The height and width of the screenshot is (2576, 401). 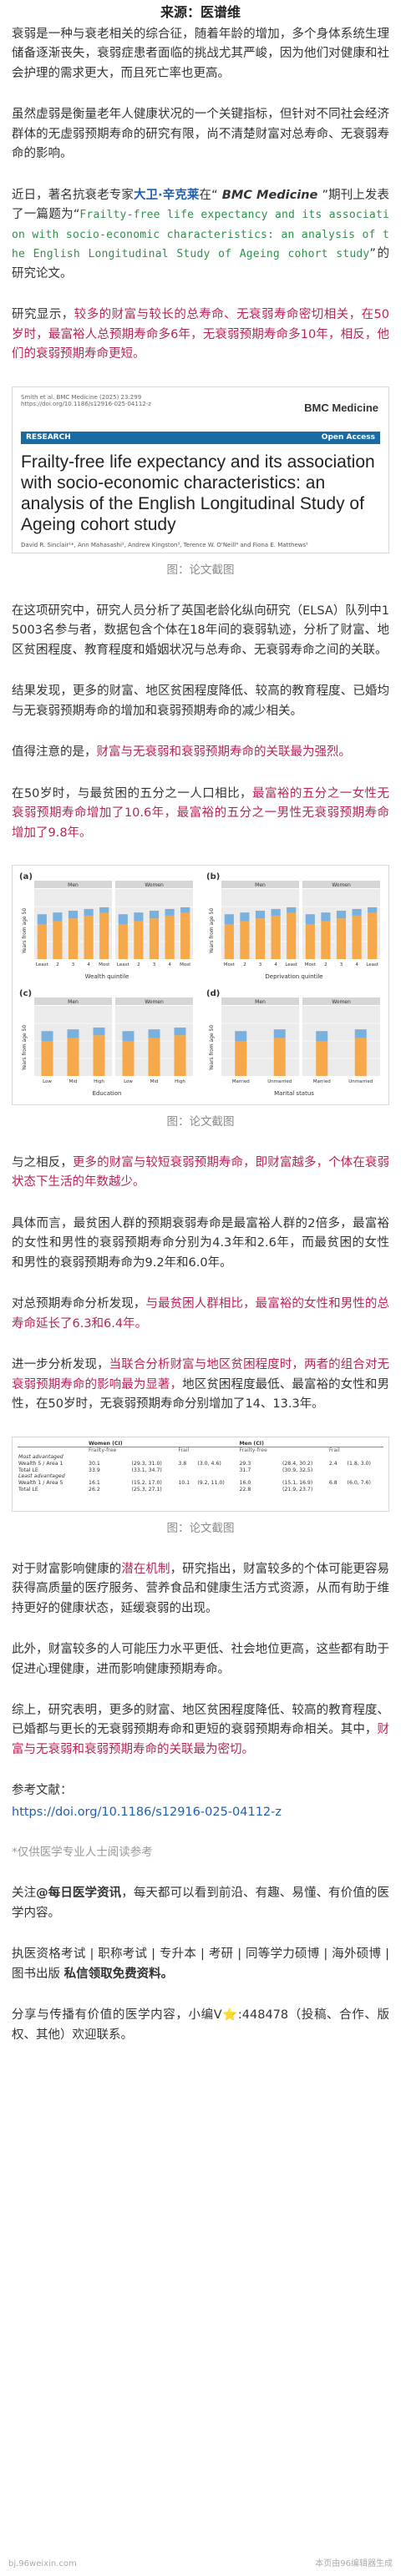 What do you see at coordinates (53, 1444) in the screenshot?
I see `table-corner` at bounding box center [53, 1444].